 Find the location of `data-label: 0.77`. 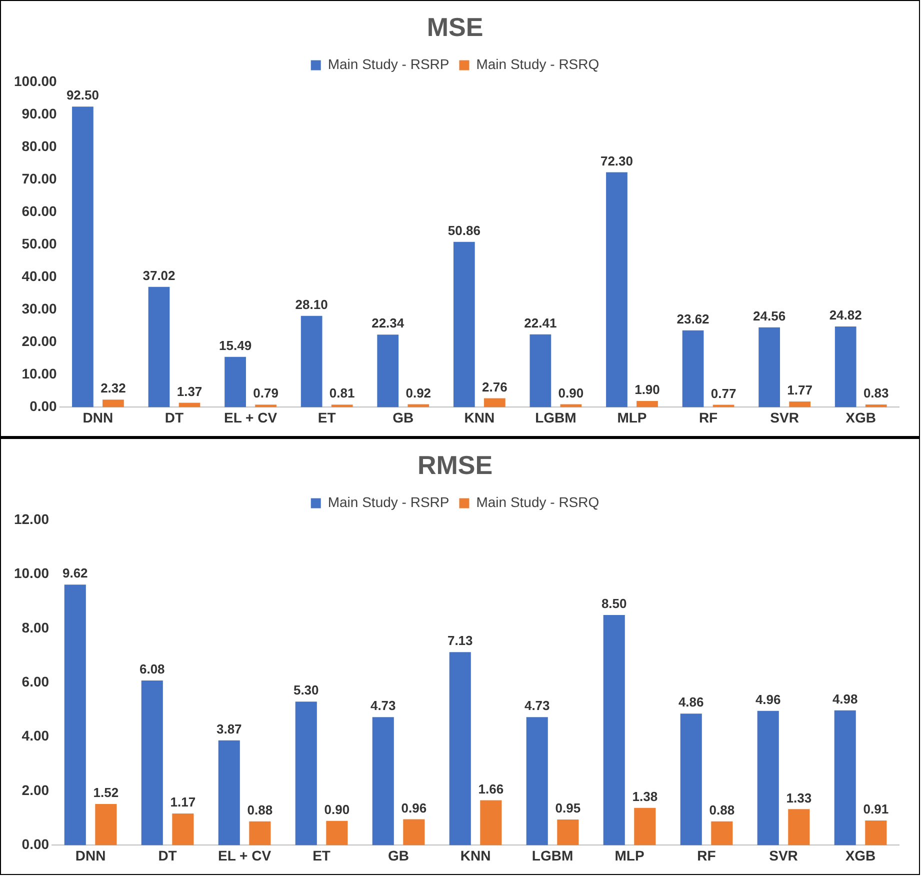

data-label: 0.77 is located at coordinates (723, 393).